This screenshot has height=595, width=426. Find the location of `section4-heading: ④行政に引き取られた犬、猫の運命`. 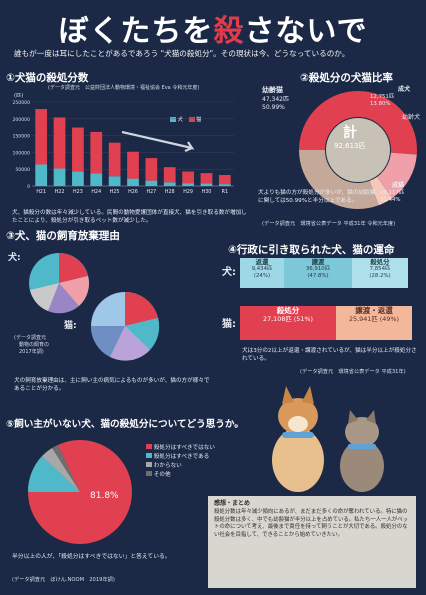

section4-heading: ④行政に引き取られた犬、猫の運命 is located at coordinates (311, 250).